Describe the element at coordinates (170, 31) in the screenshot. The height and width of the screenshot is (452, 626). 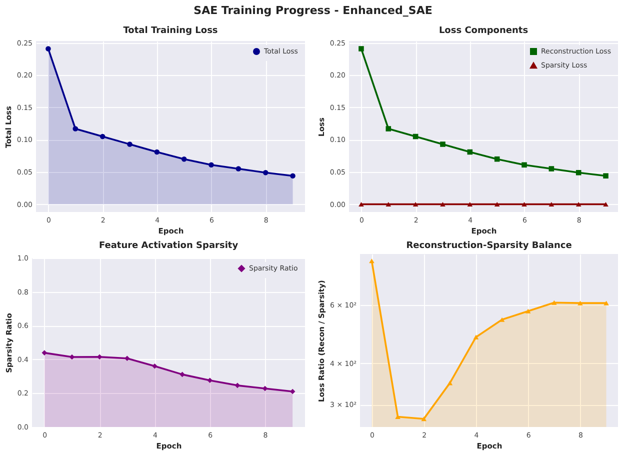
I see `chart-title: Total Training Loss` at that location.